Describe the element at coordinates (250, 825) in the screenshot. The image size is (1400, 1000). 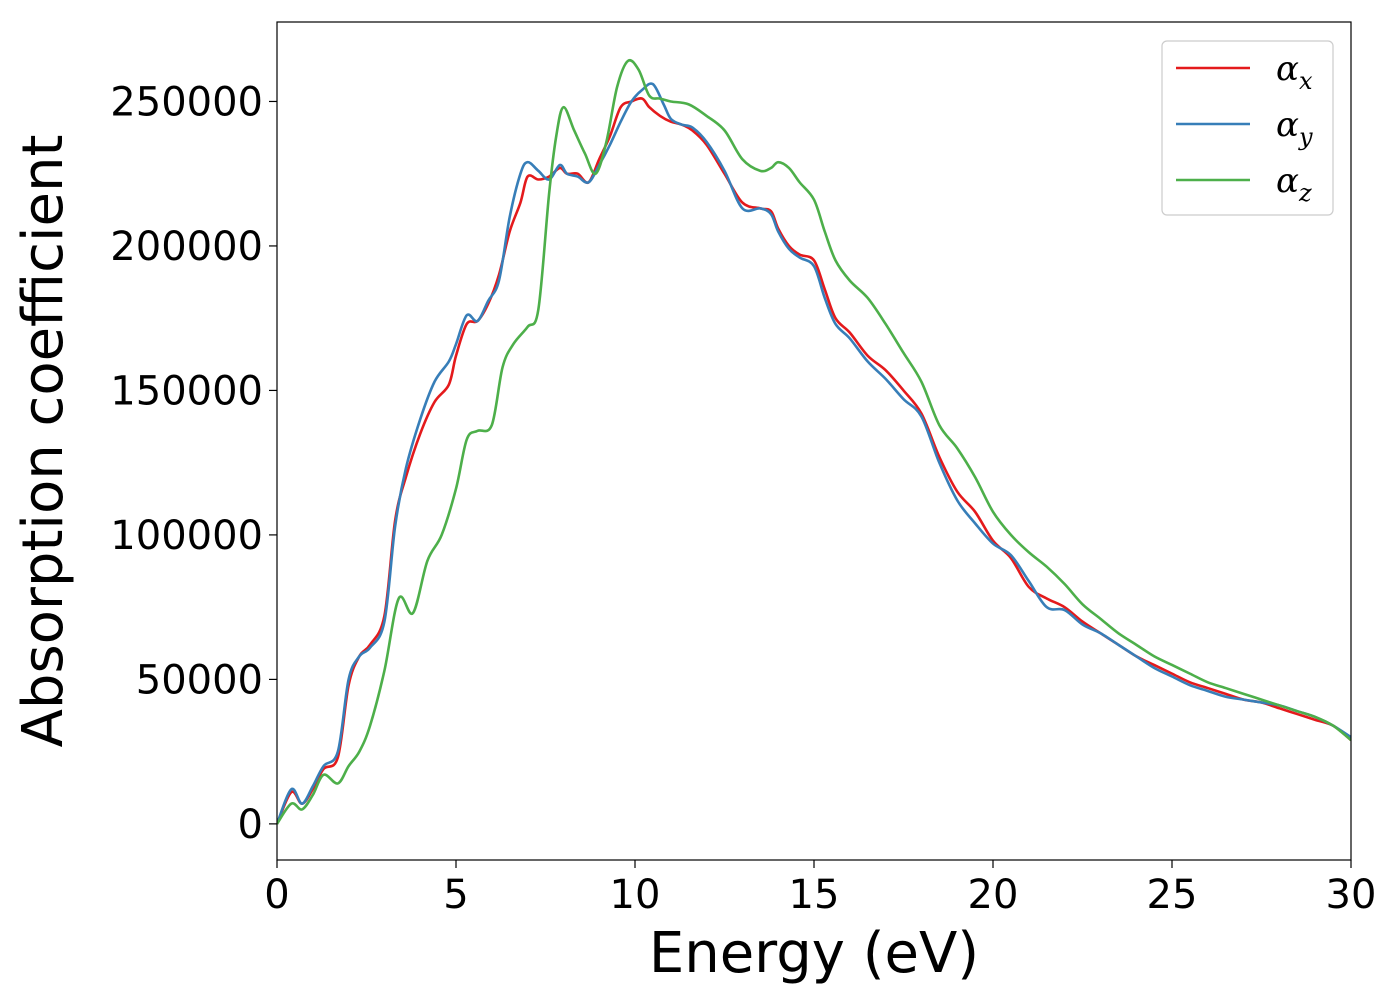
I see `y-tick-label: 0` at that location.